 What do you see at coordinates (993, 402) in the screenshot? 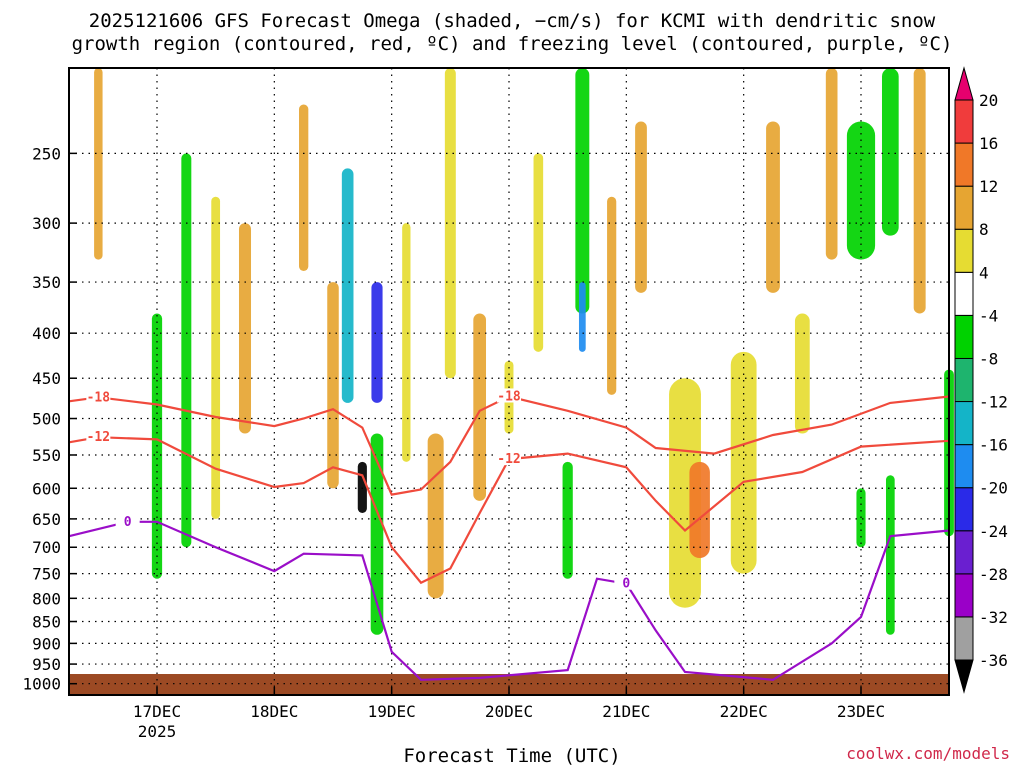
I see `colorbar-label-6: -12` at bounding box center [993, 402].